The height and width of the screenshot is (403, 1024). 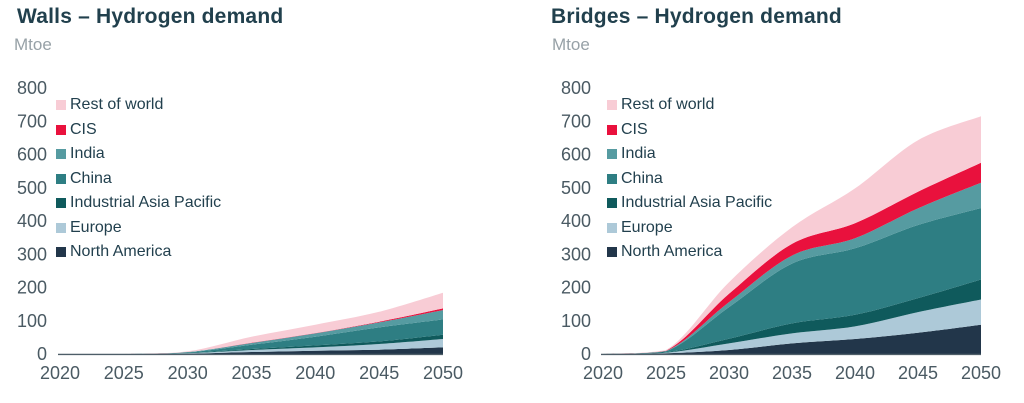 I want to click on area-industrial-asia-pacific, so click(x=251, y=344).